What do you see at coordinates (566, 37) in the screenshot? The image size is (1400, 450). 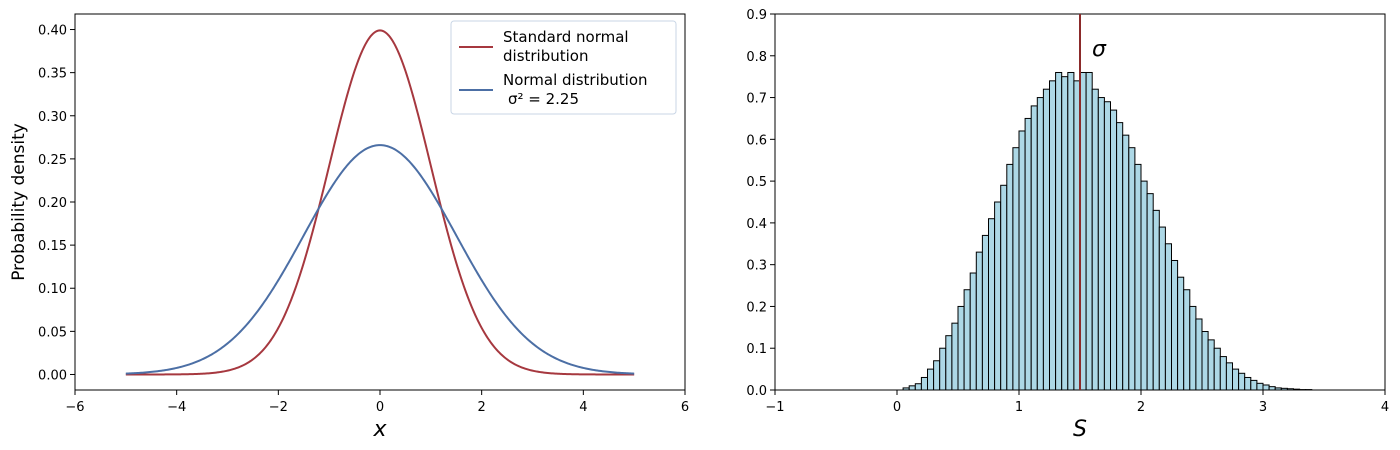 I see `legend-label-standard-normal-line1: Standard normal` at bounding box center [566, 37].